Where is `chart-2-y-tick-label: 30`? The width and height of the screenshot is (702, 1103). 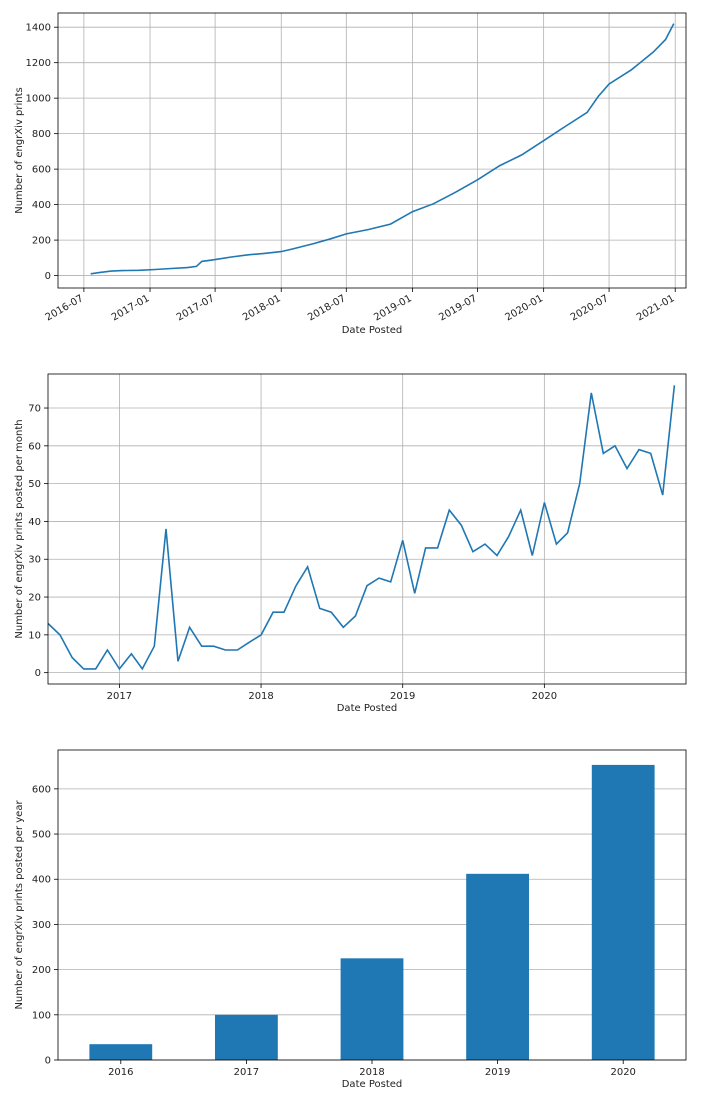
chart-2-y-tick-label: 30 is located at coordinates (34, 560).